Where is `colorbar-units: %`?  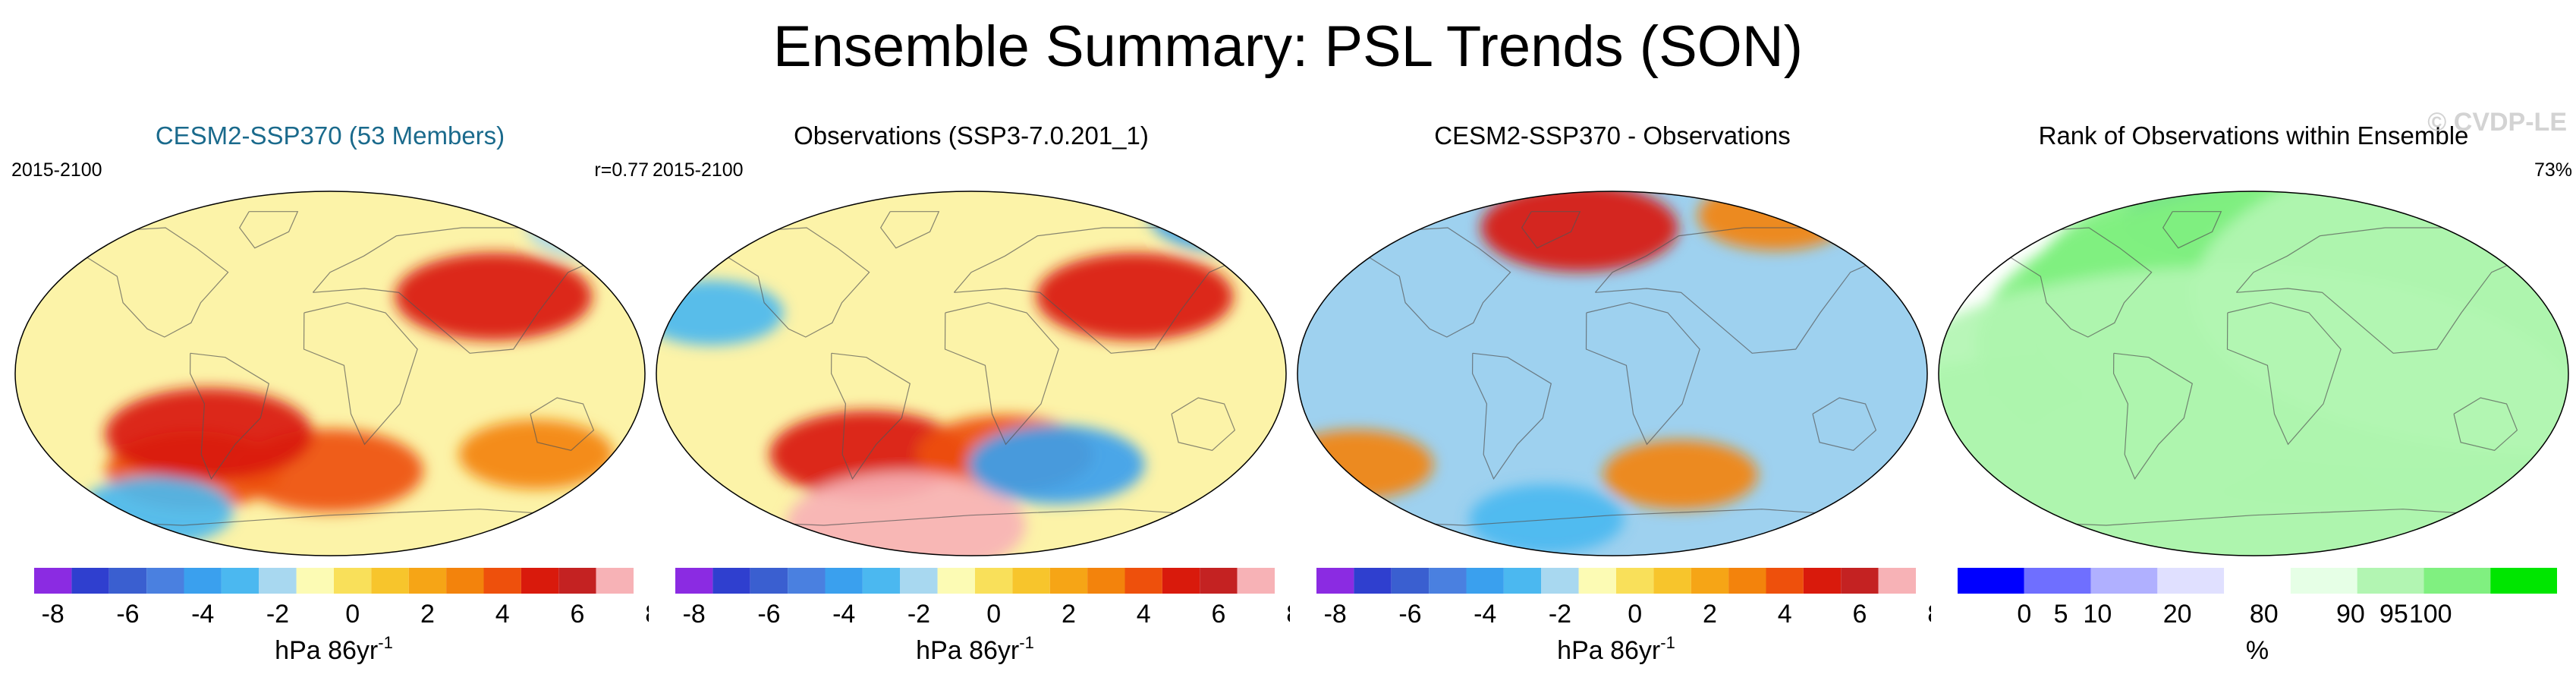
colorbar-units: % is located at coordinates (2257, 650).